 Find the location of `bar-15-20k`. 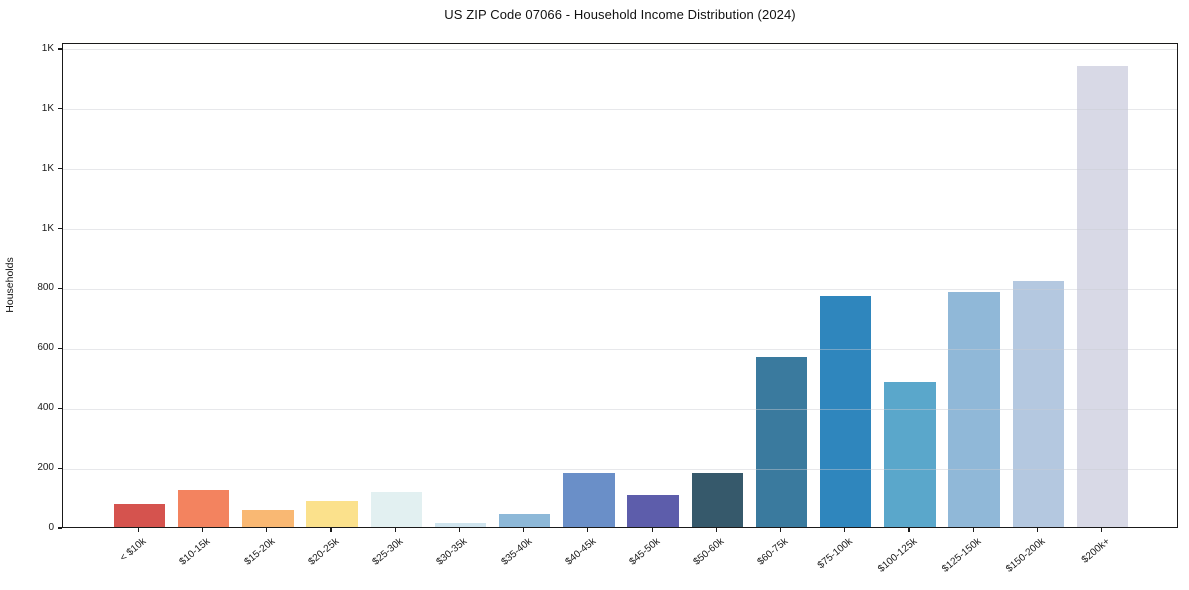

bar-15-20k is located at coordinates (268, 518).